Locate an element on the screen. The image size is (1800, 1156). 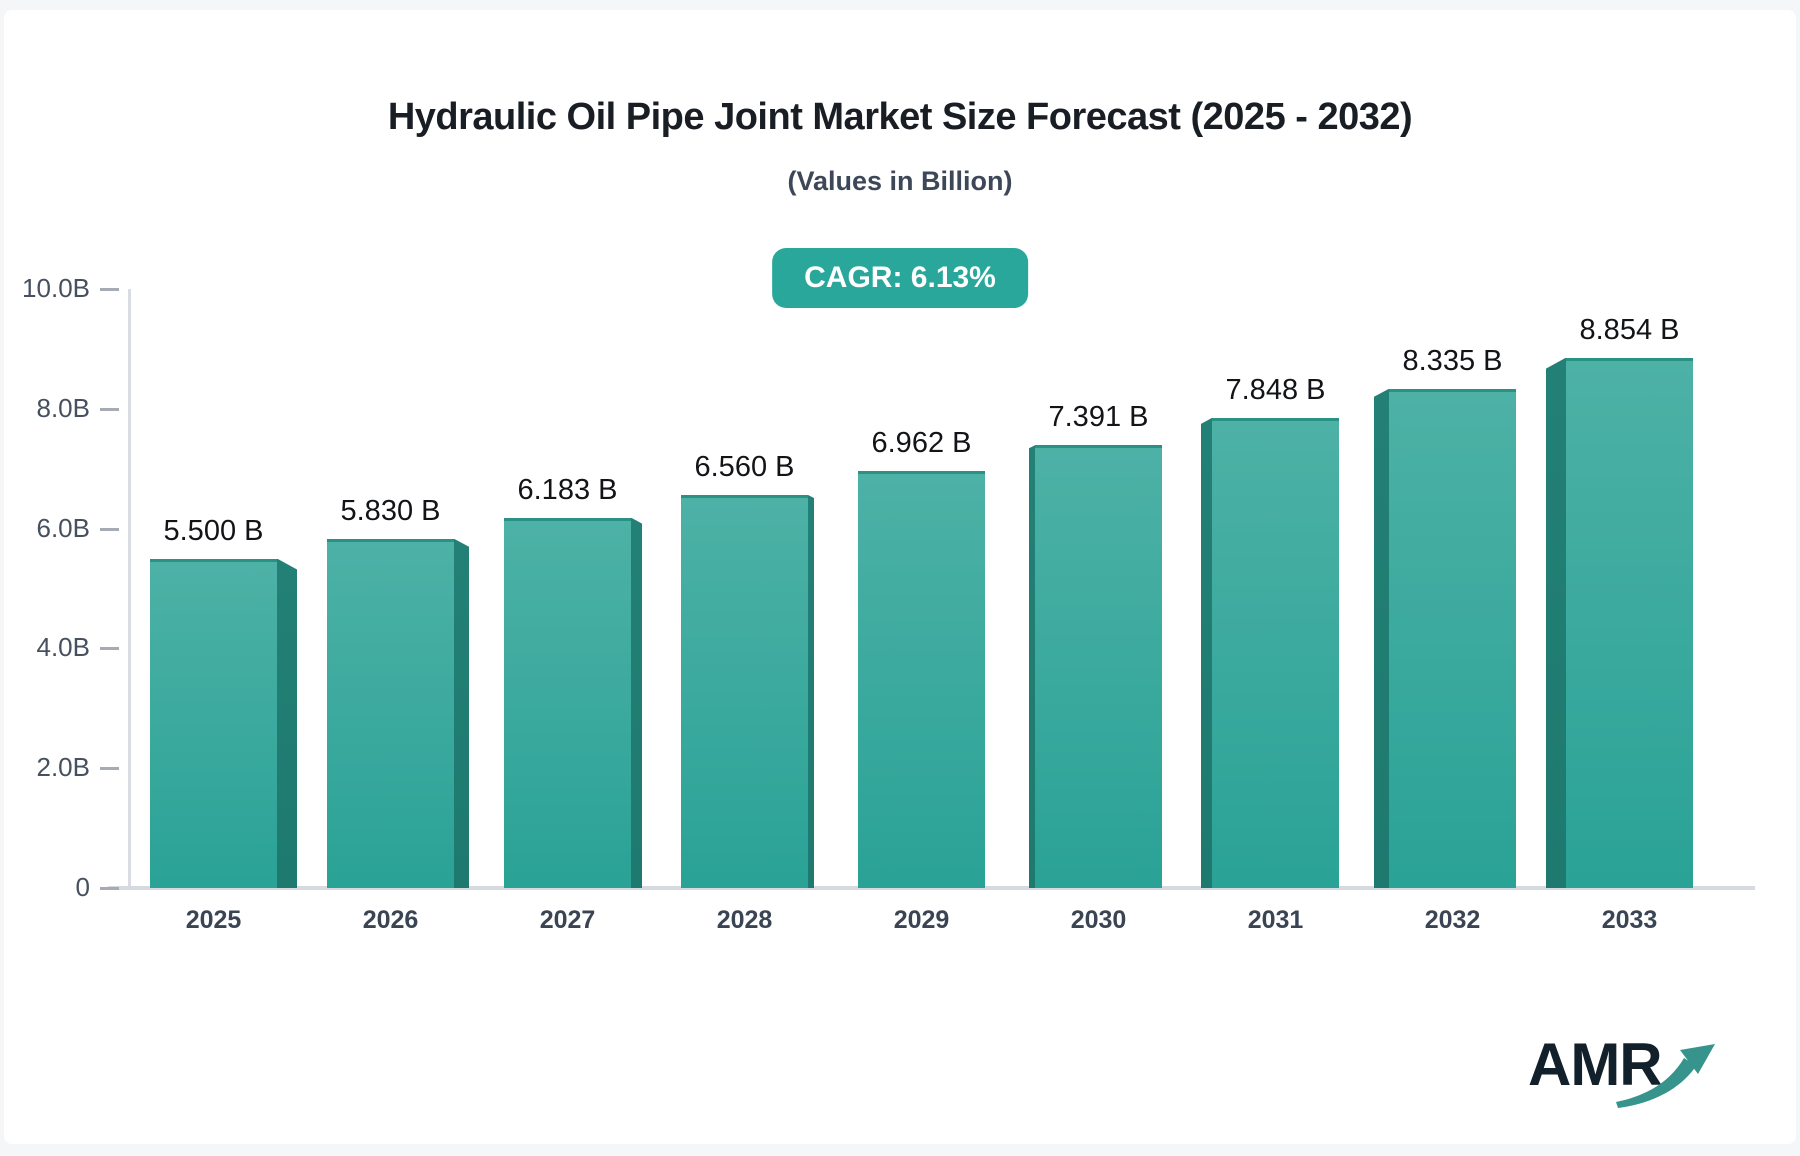
bar-side-2026 is located at coordinates (461, 713).